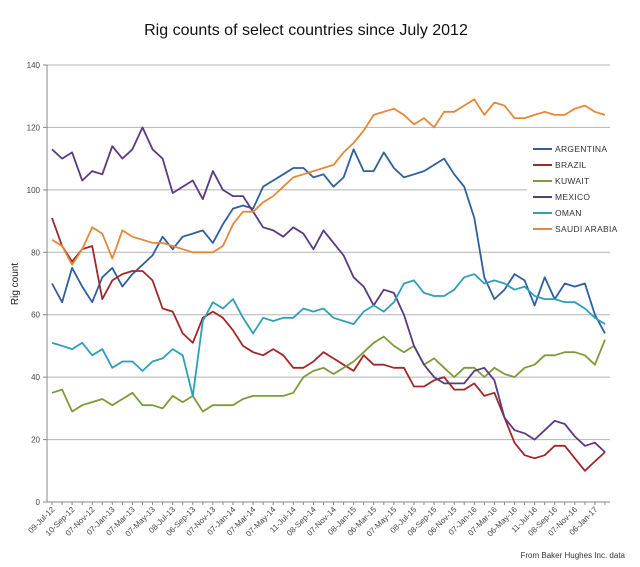  I want to click on legend-label: OMAN, so click(568, 213).